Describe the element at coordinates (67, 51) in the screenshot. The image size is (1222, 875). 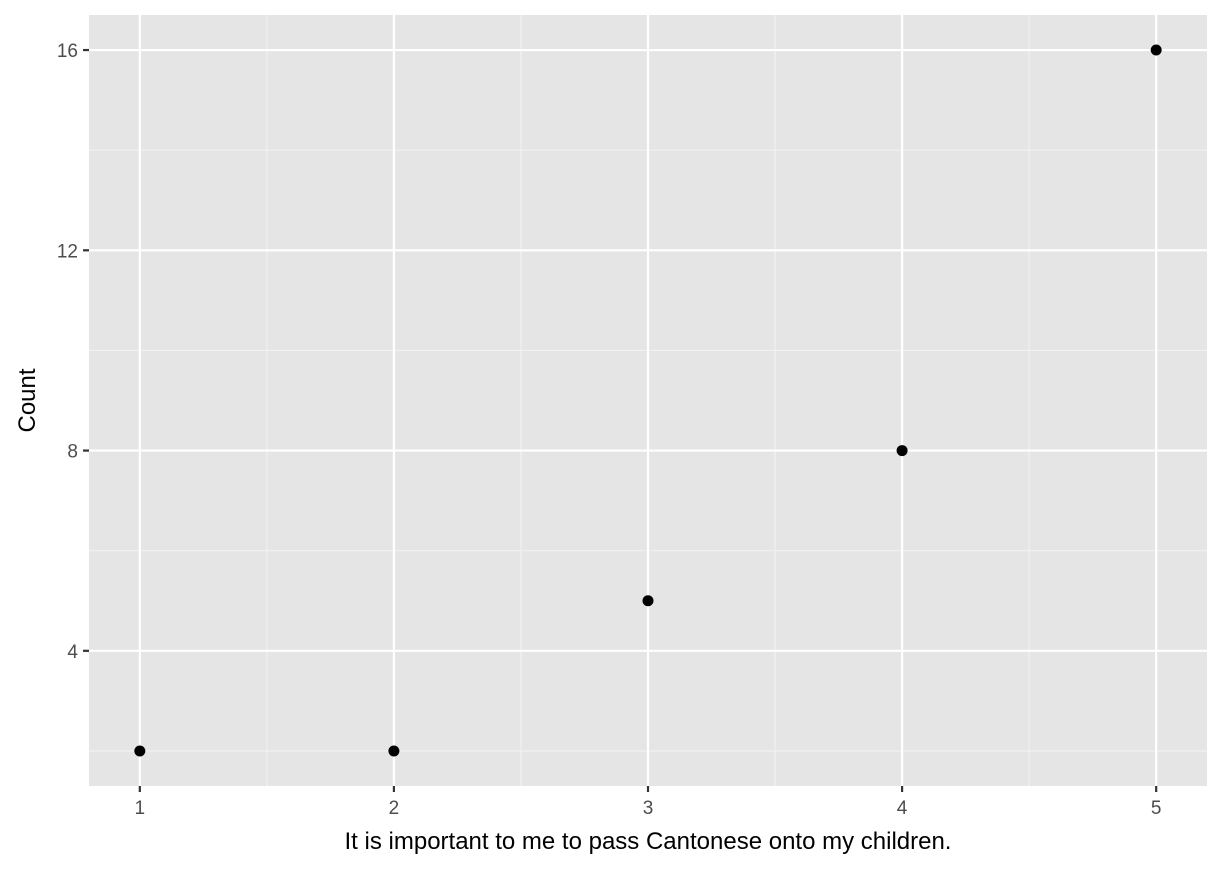
I see `y-tick-label: 16` at that location.